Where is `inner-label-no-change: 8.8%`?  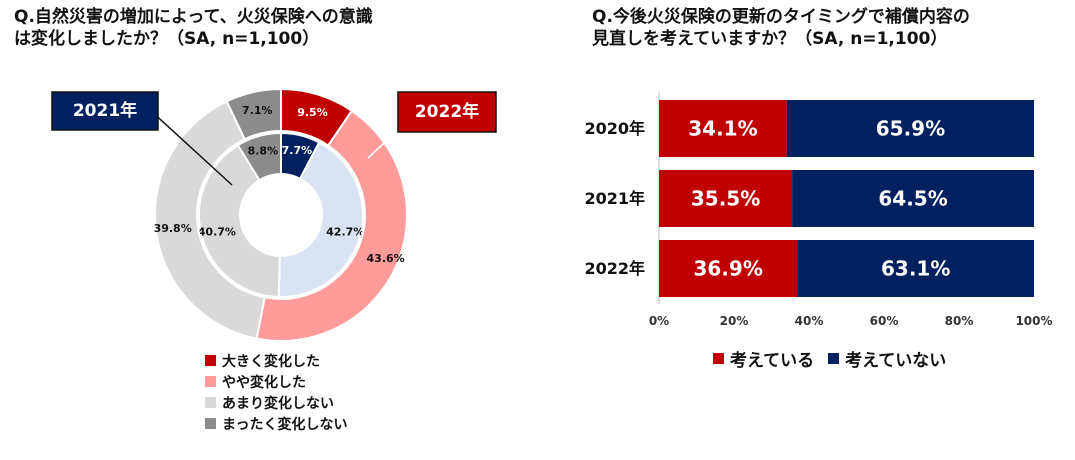
inner-label-no-change: 8.8% is located at coordinates (263, 151).